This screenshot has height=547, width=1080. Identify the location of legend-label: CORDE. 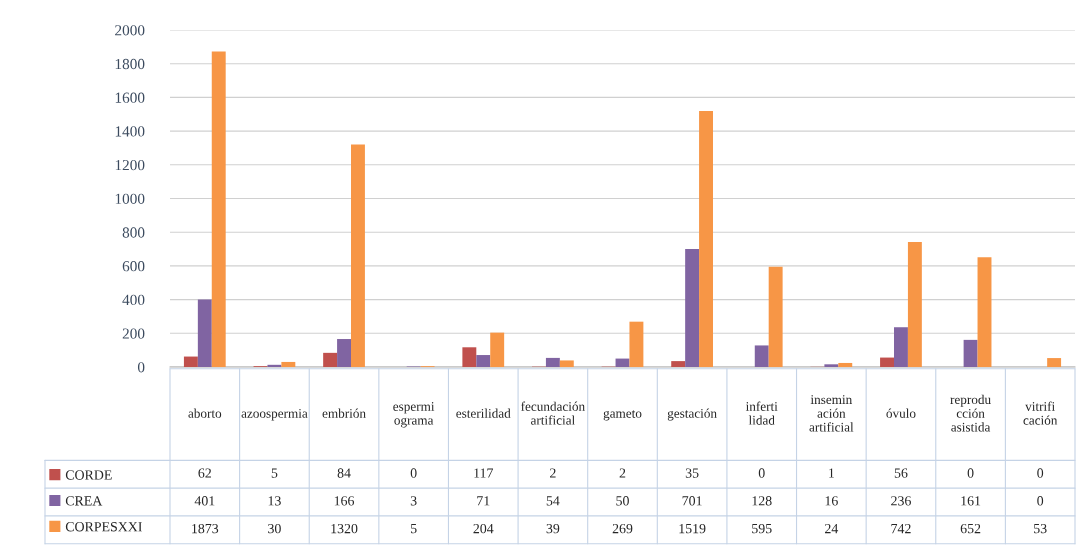
(88, 475).